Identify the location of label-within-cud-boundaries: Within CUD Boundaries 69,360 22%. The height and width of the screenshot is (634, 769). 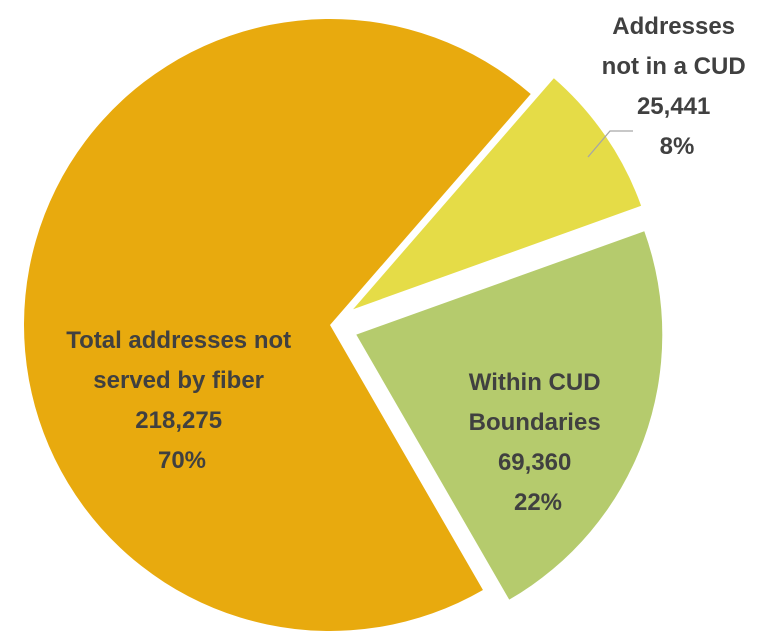
(538, 442).